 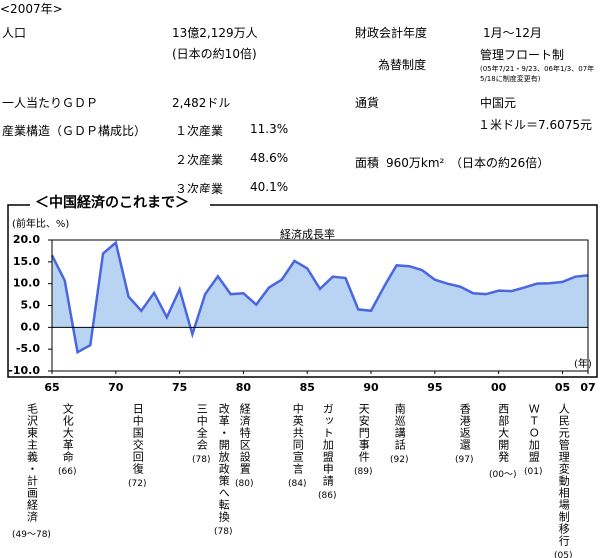 What do you see at coordinates (138, 439) in the screenshot?
I see `event-text: 日中国交回復` at bounding box center [138, 439].